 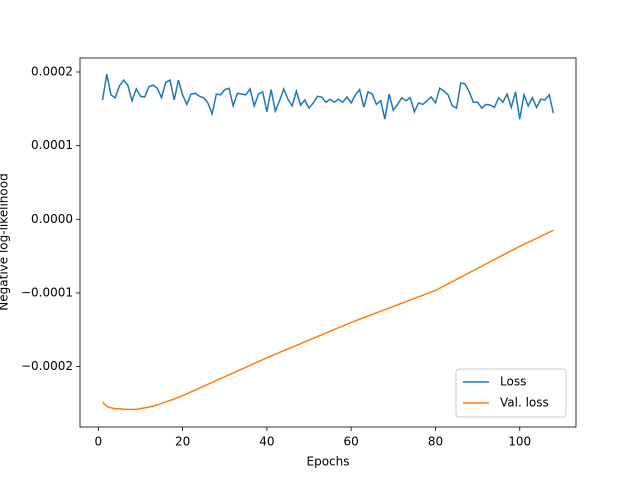 What do you see at coordinates (519, 442) in the screenshot?
I see `x-tick-label: 100` at bounding box center [519, 442].